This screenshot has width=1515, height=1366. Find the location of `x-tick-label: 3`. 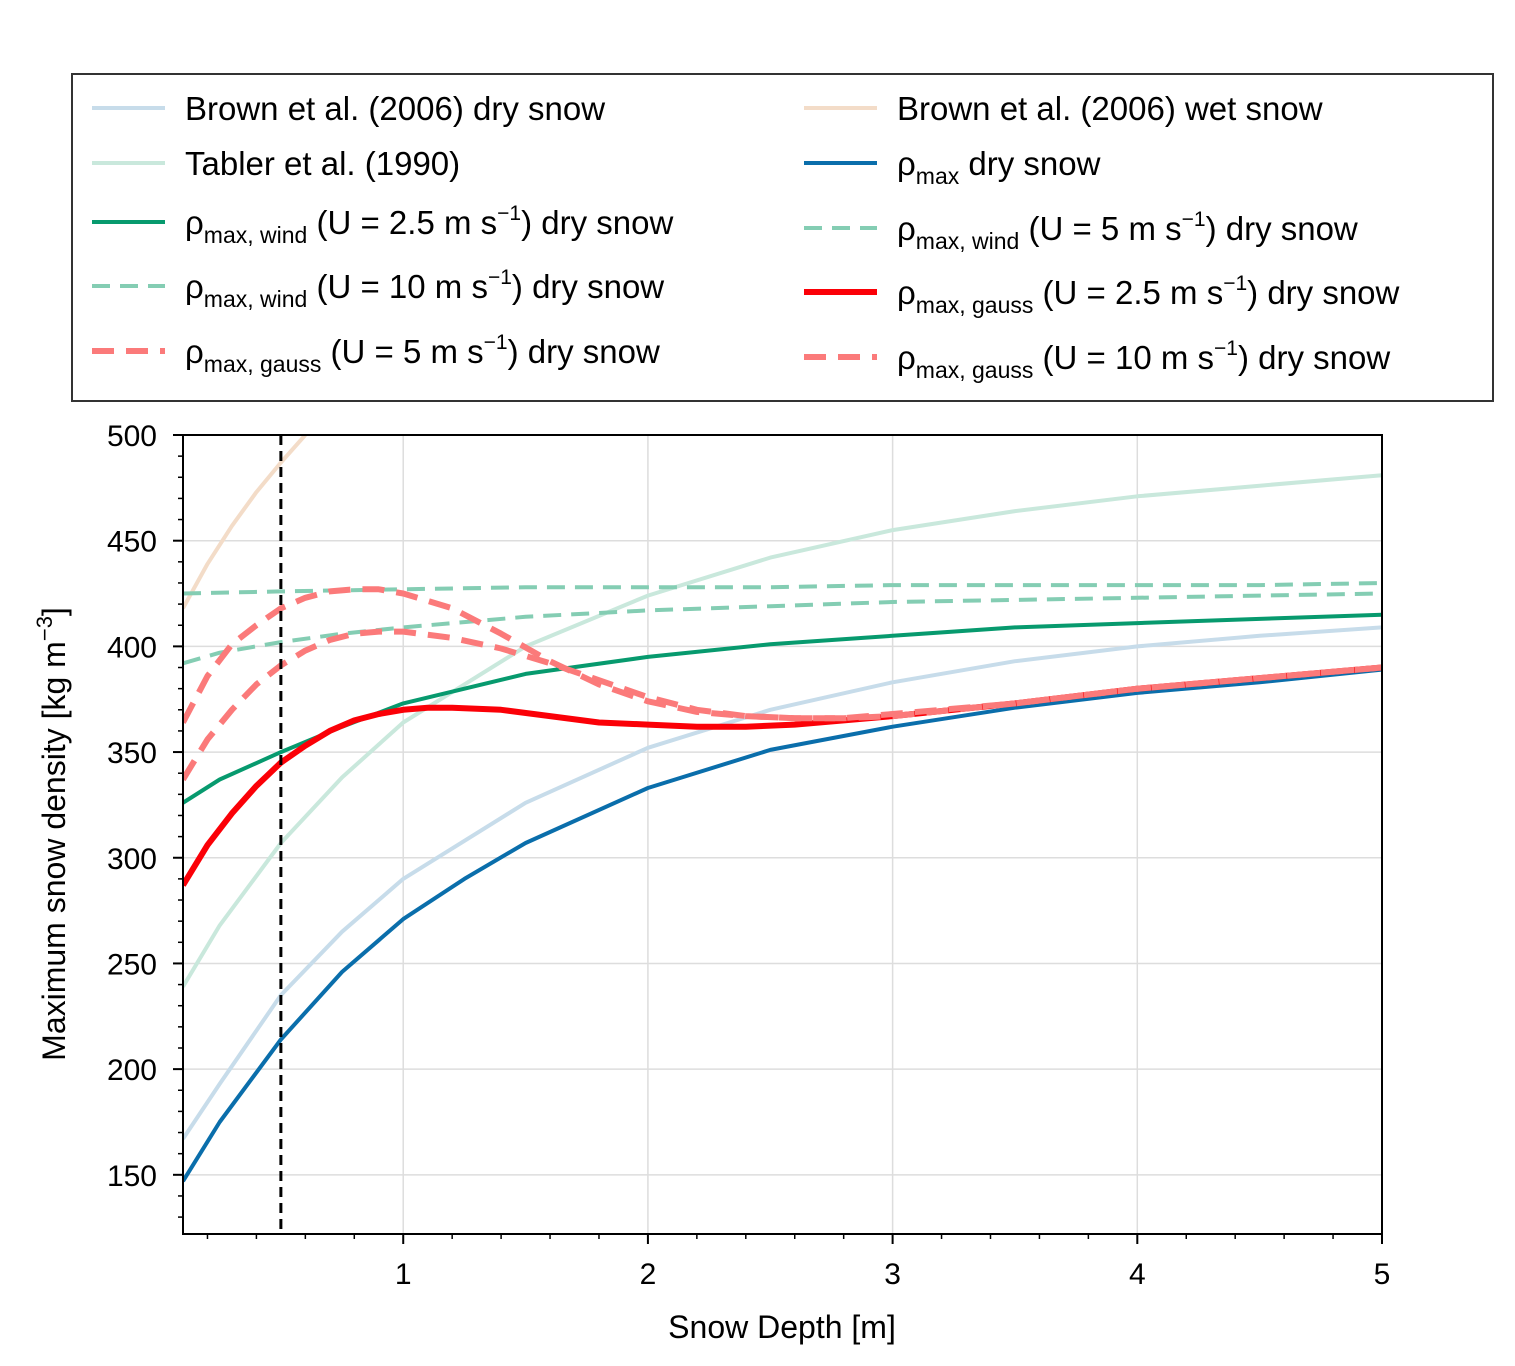

x-tick-label: 3 is located at coordinates (892, 1274).